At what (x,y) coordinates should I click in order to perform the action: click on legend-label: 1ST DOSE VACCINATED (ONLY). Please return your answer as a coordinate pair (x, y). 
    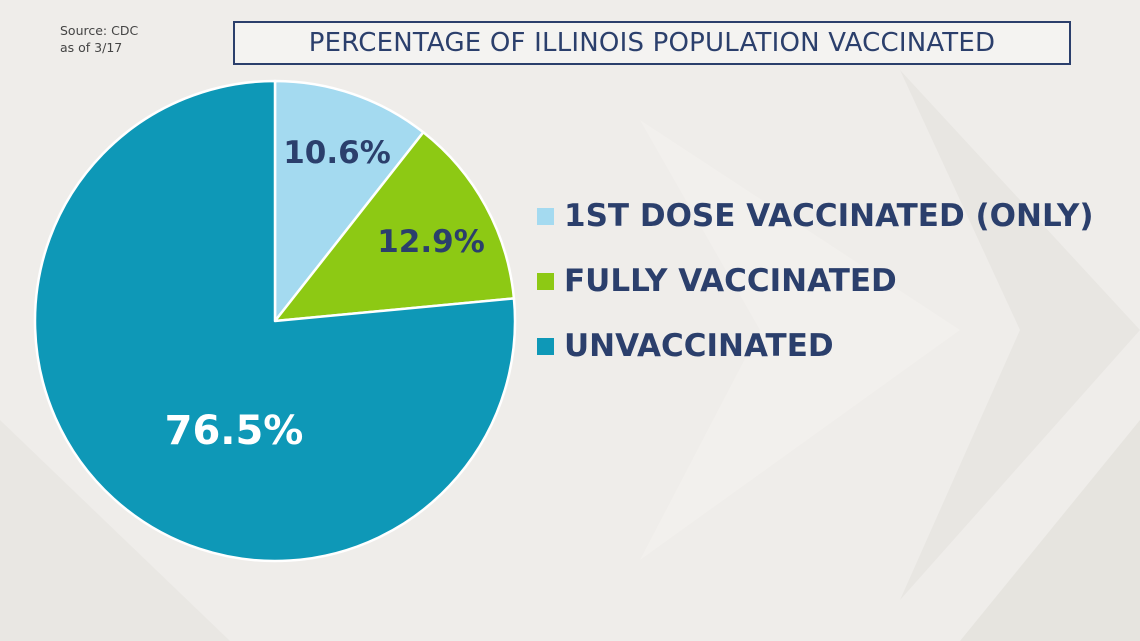
    Looking at the image, I should click on (829, 216).